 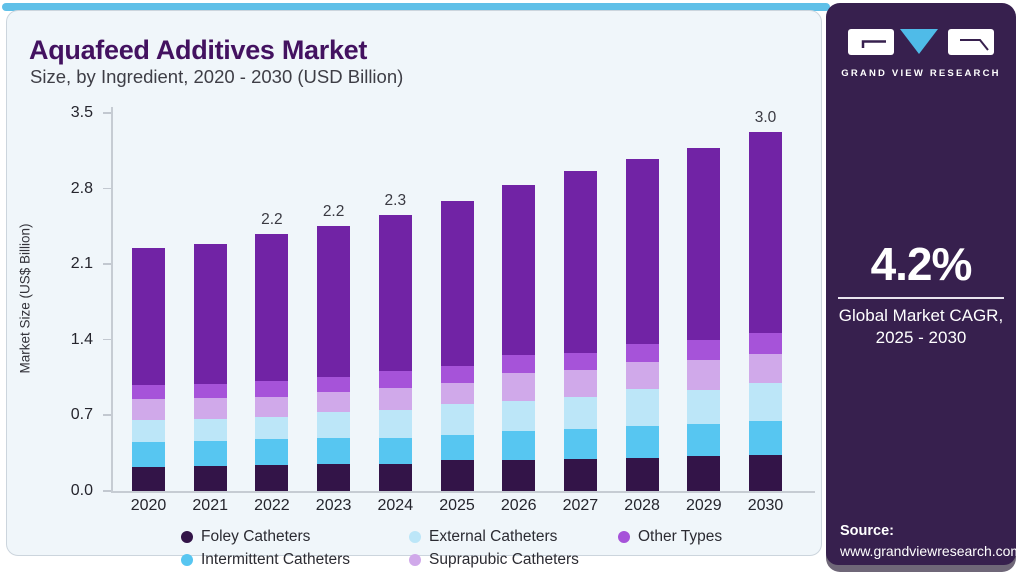 What do you see at coordinates (333, 212) in the screenshot?
I see `bar-value-label: 2.2` at bounding box center [333, 212].